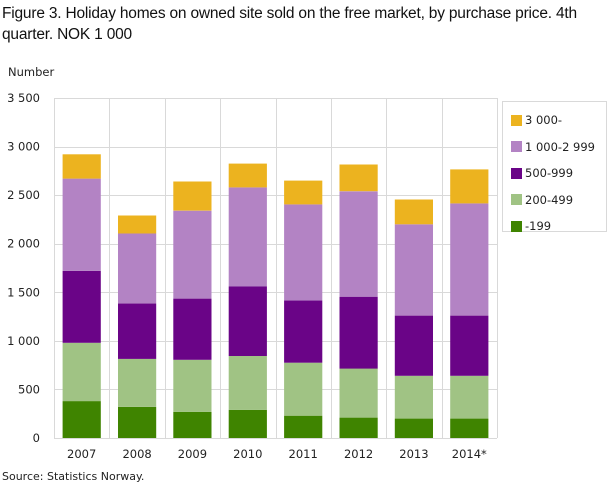 This screenshot has height=488, width=610. I want to click on x-tick-labels: 2007 2008 2009 2010 2011 2012 2013 2014*, so click(277, 454).